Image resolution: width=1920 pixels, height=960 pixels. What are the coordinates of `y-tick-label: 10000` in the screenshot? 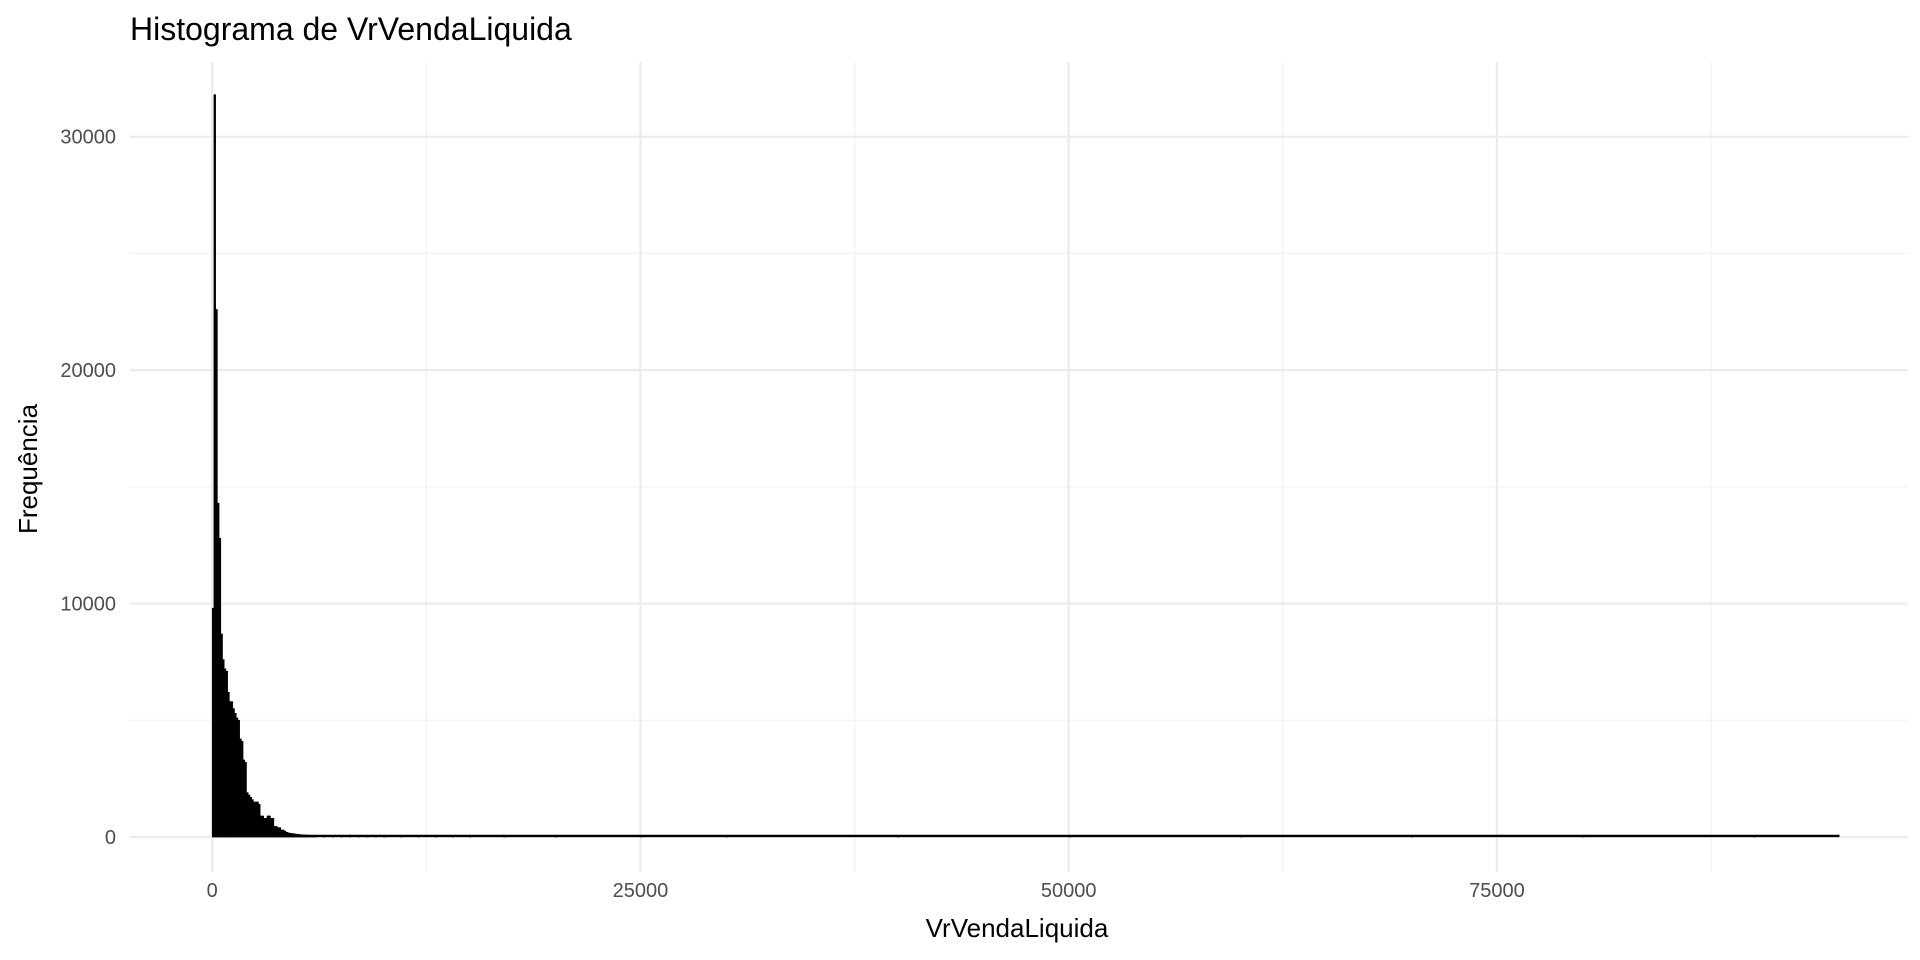 It's located at (88, 605).